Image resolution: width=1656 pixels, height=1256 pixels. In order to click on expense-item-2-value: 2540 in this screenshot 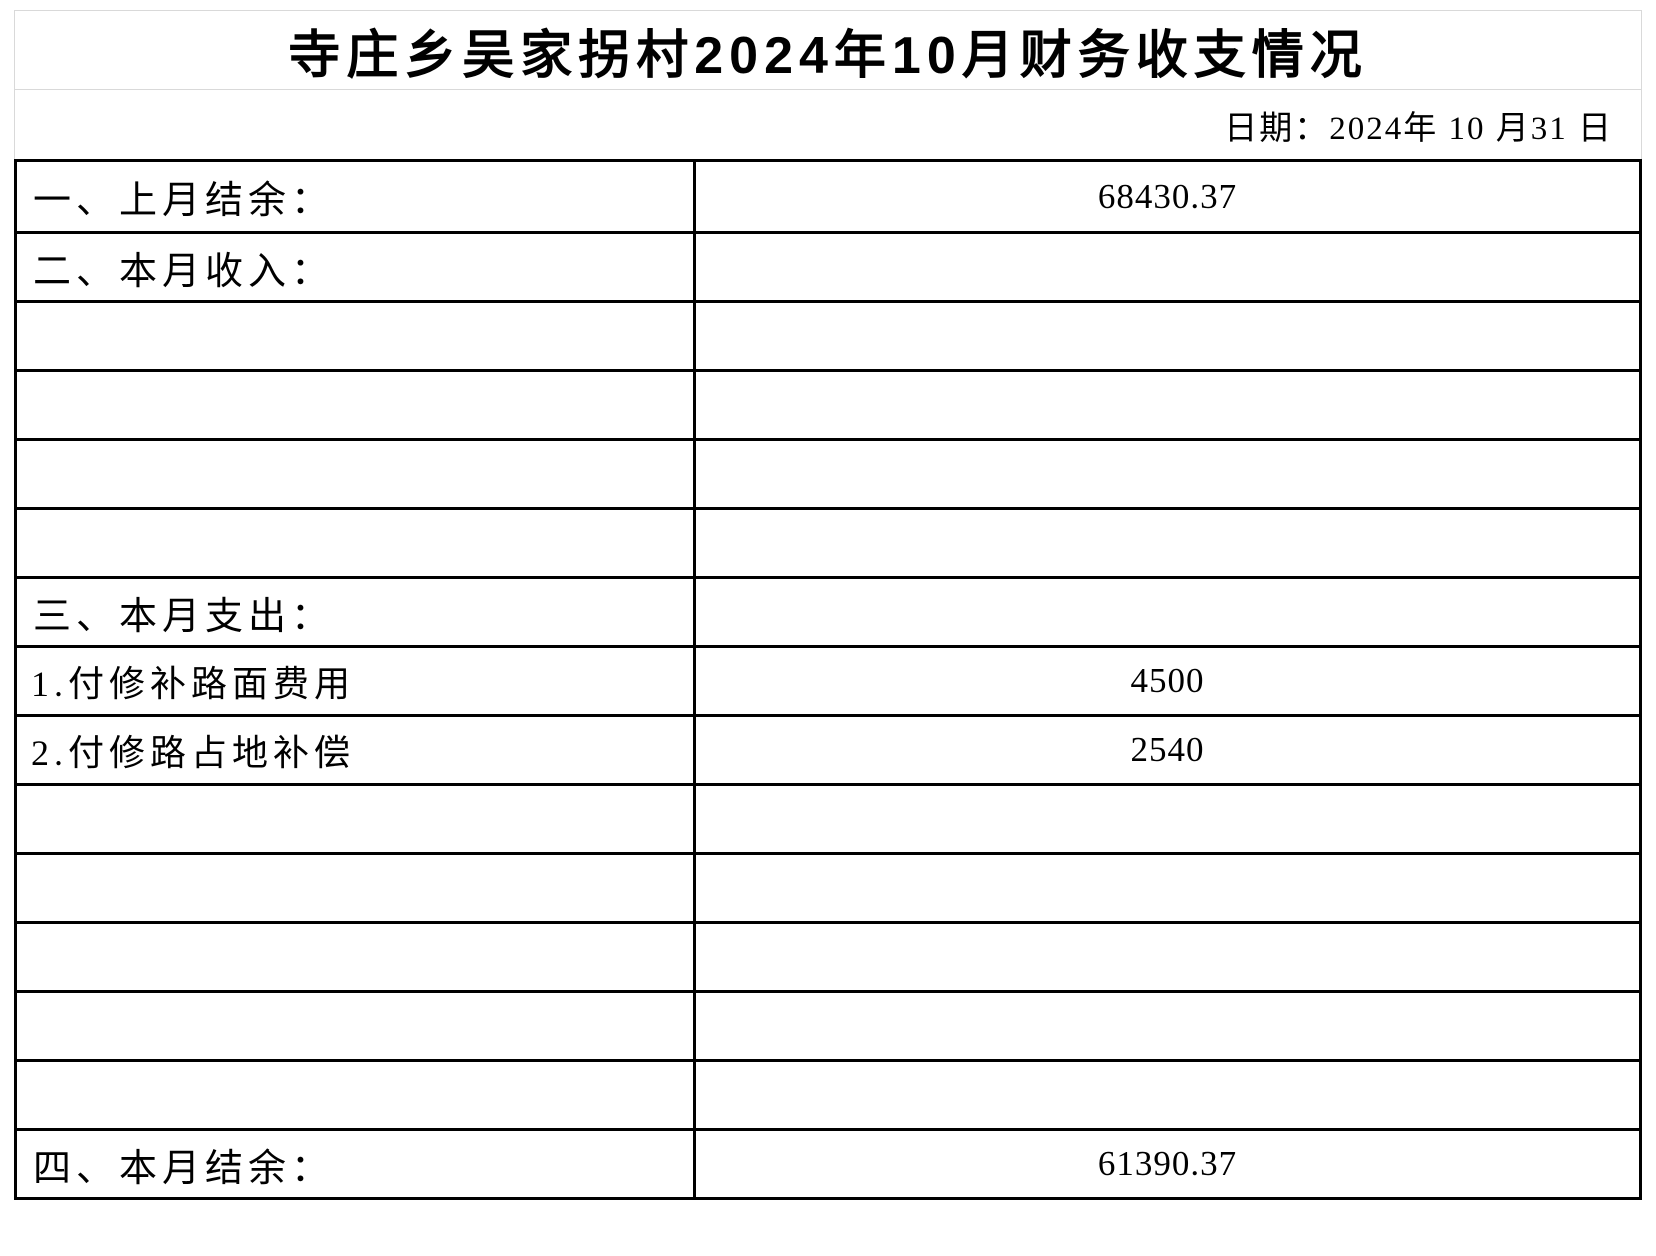, I will do `click(1166, 748)`.